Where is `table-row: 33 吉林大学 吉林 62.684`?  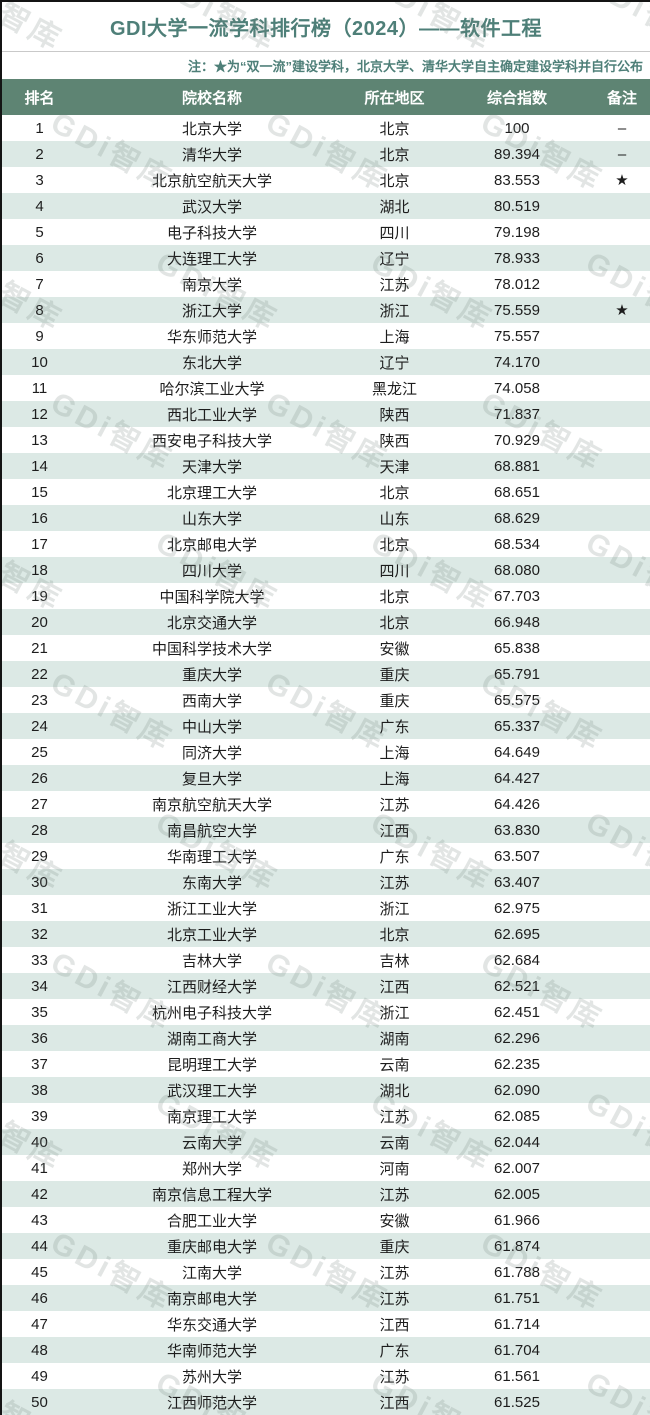
table-row: 33 吉林大学 吉林 62.684 is located at coordinates (326, 960).